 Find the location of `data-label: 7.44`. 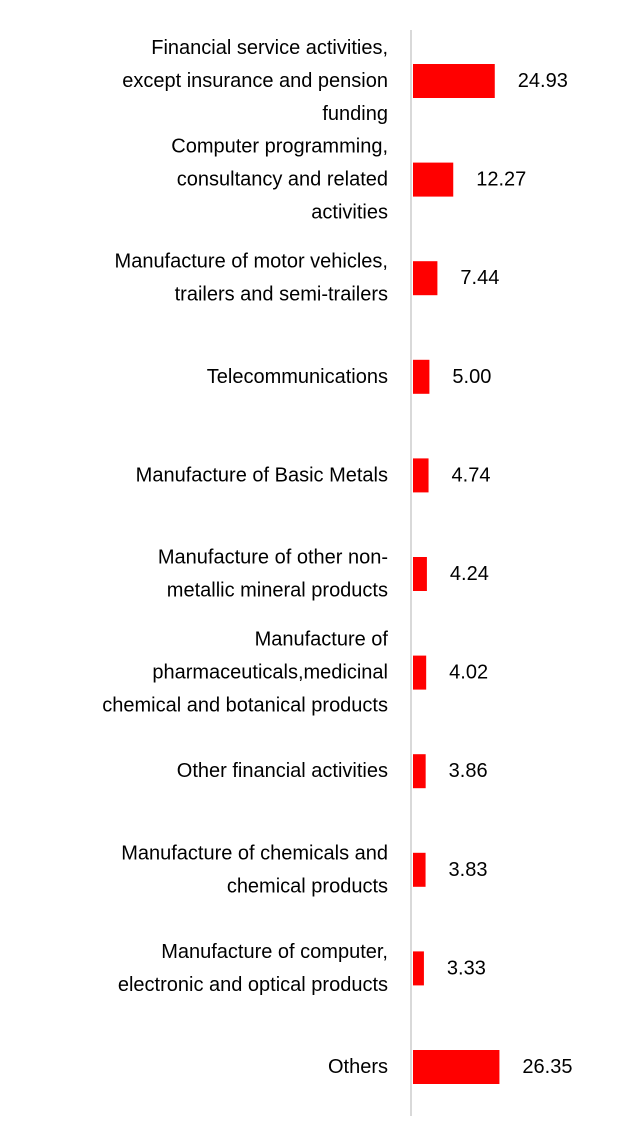

data-label: 7.44 is located at coordinates (479, 278).